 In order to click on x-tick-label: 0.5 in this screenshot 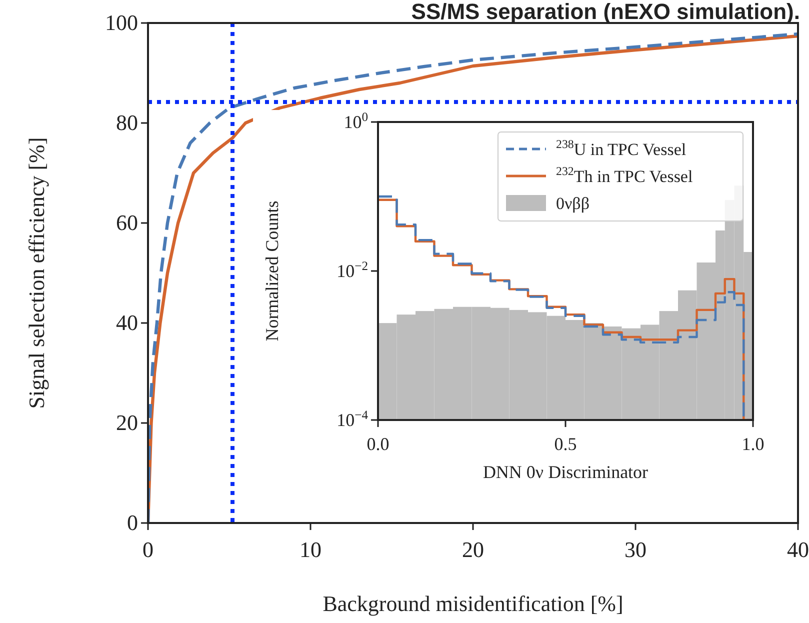, I will do `click(565, 444)`.